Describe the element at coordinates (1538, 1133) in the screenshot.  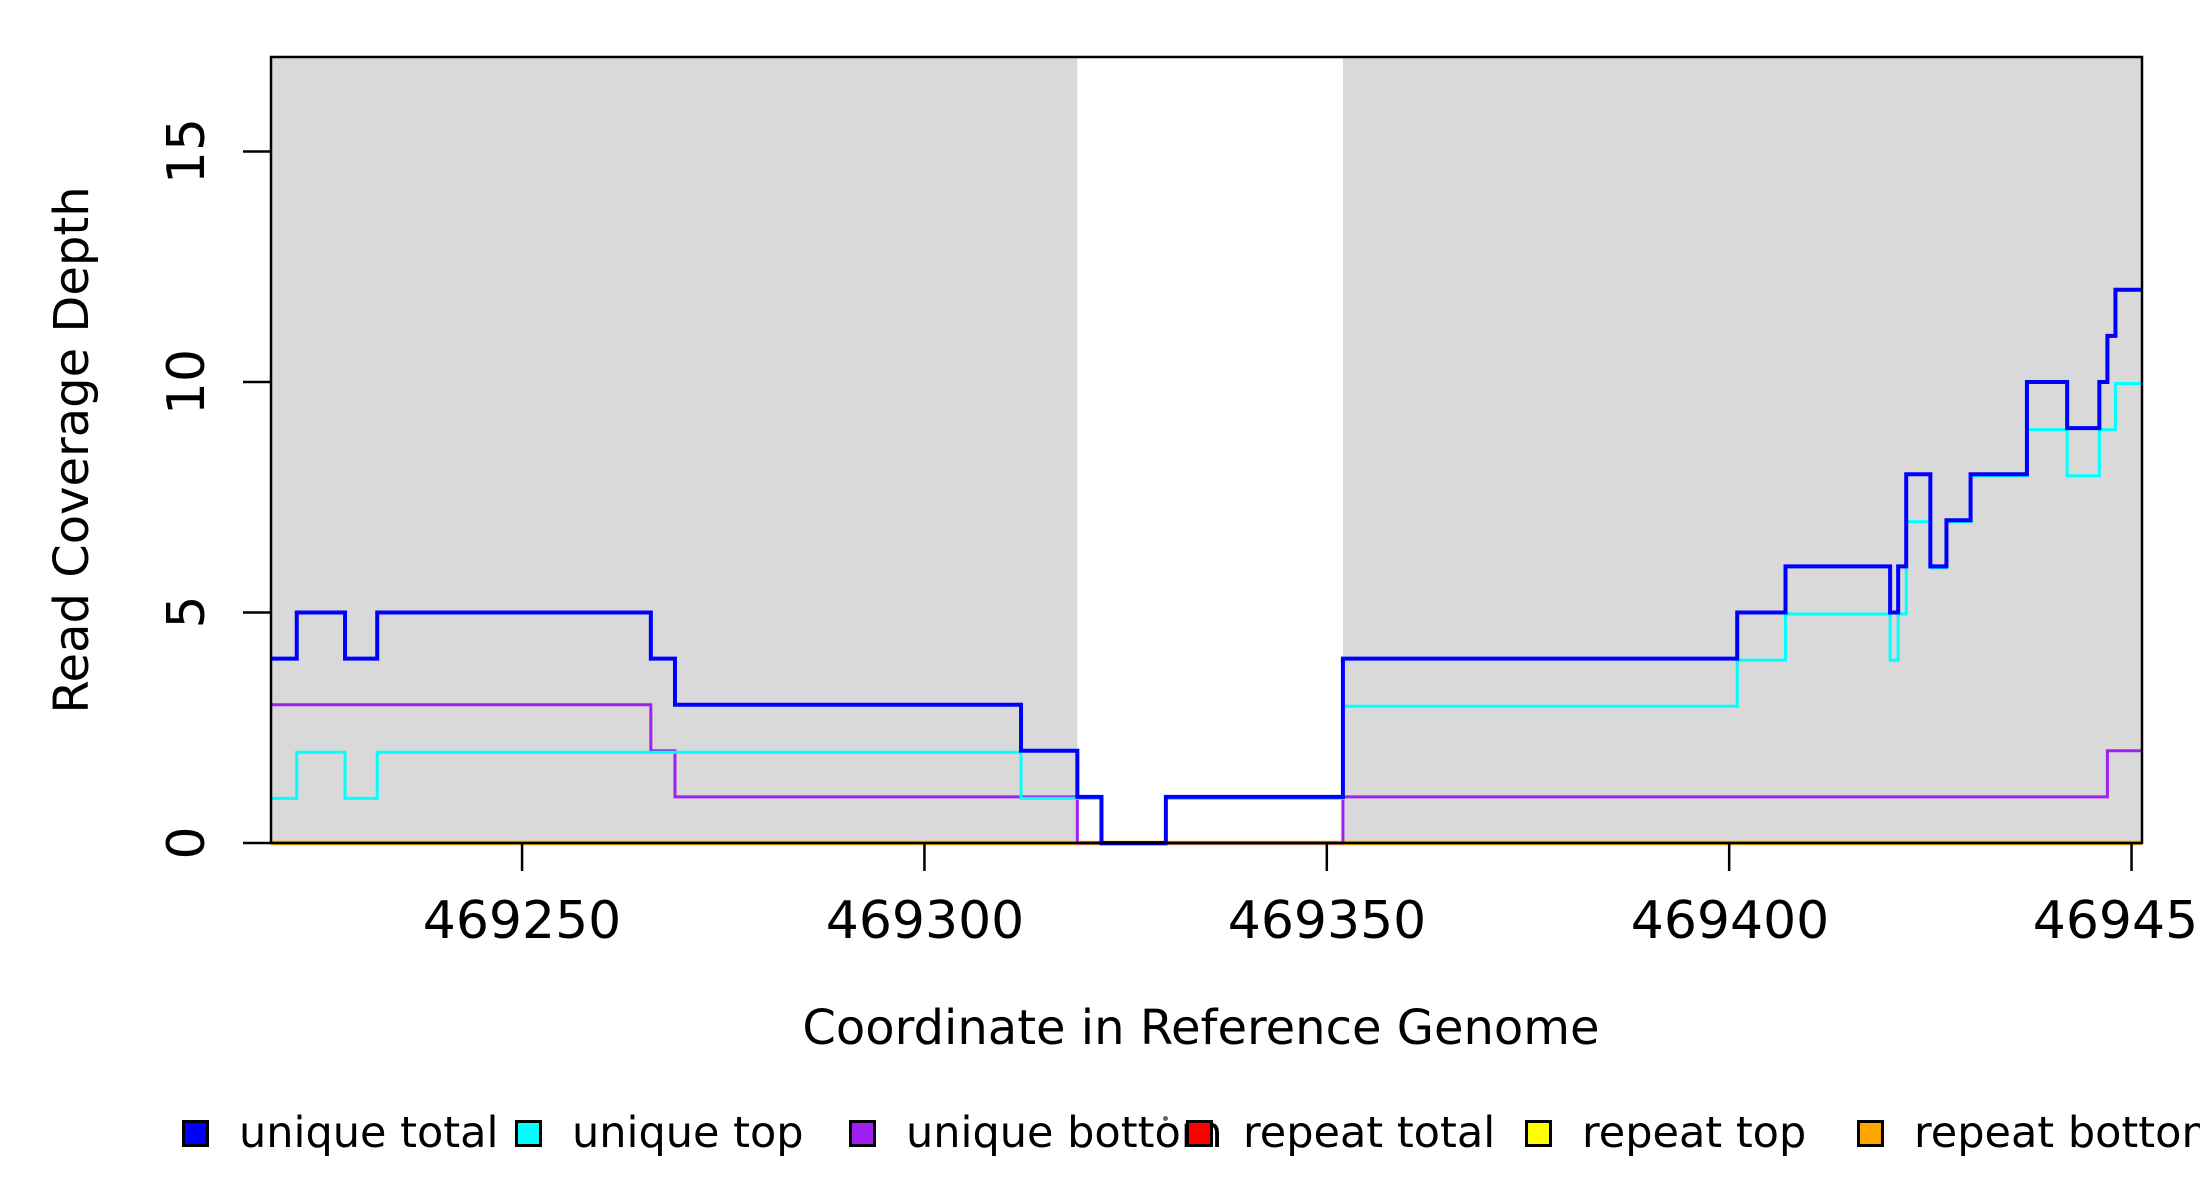
I see `repeat-top-swatch` at that location.